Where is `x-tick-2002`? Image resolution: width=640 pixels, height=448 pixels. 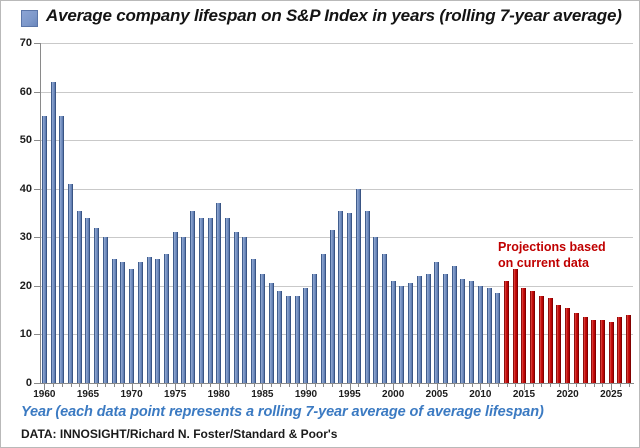 x-tick-2002 is located at coordinates (411, 385).